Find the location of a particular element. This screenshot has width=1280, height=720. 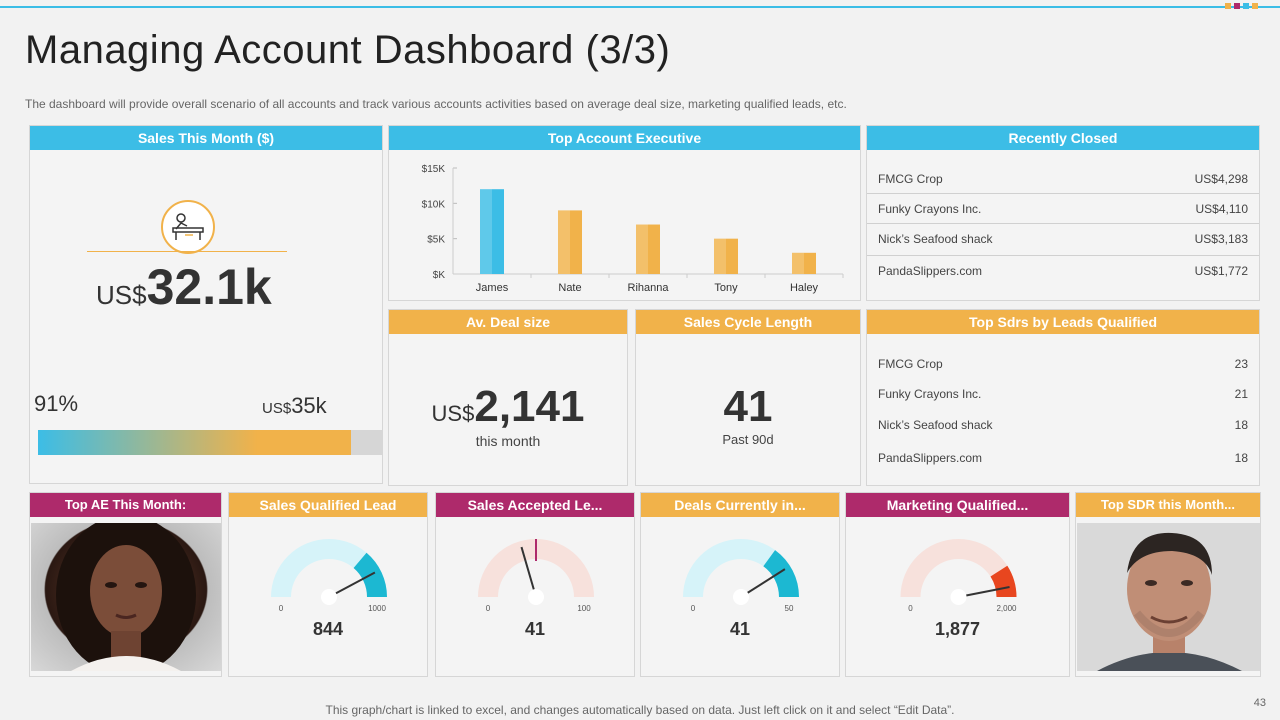

sales-progress-track is located at coordinates (210, 442).